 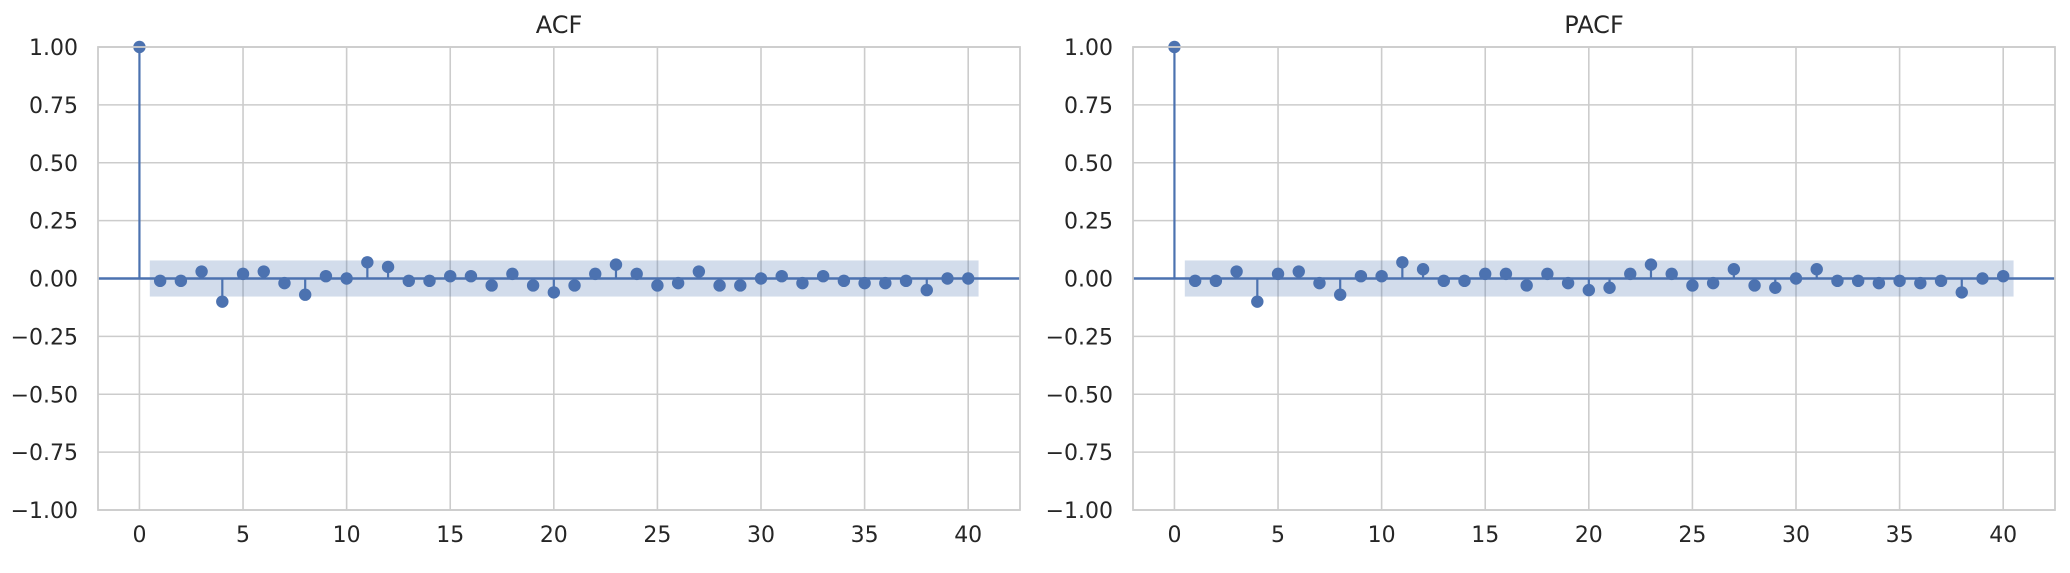 I want to click on acf-x-tick-label: 20, so click(x=554, y=535).